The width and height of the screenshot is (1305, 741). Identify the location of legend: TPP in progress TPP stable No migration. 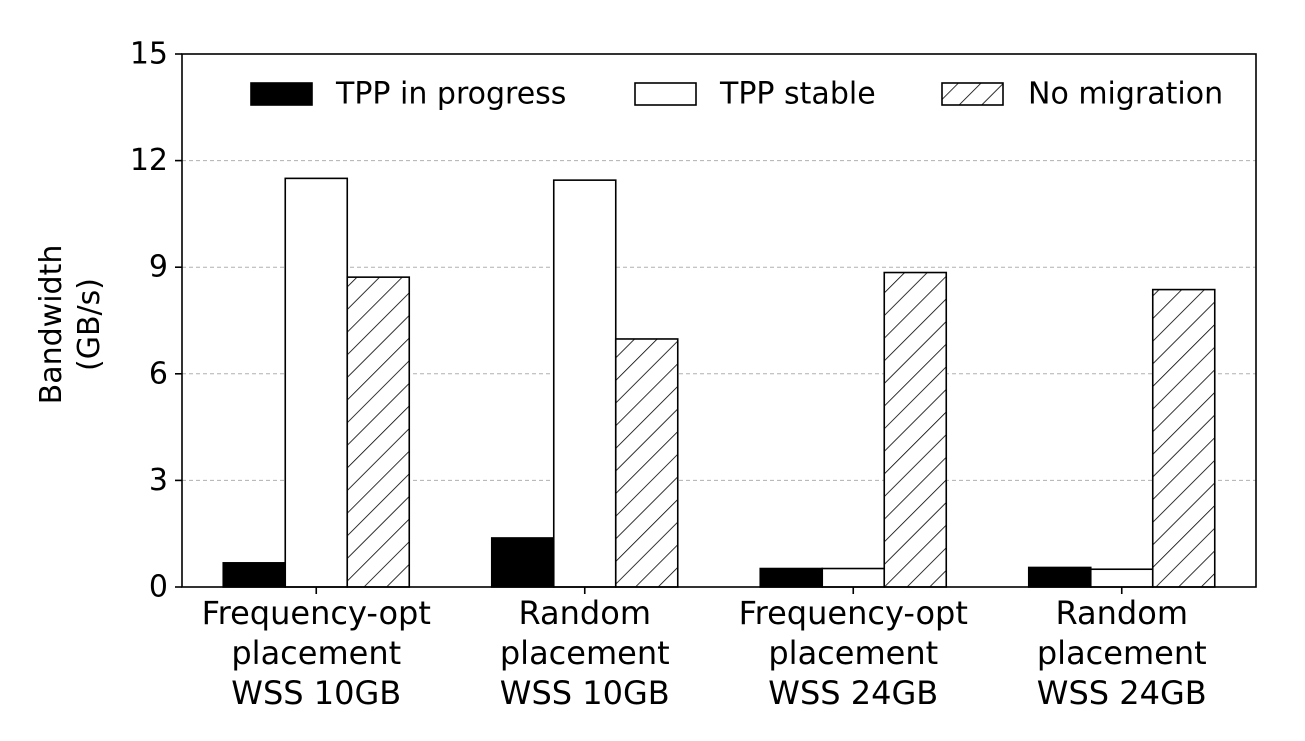
(736, 94).